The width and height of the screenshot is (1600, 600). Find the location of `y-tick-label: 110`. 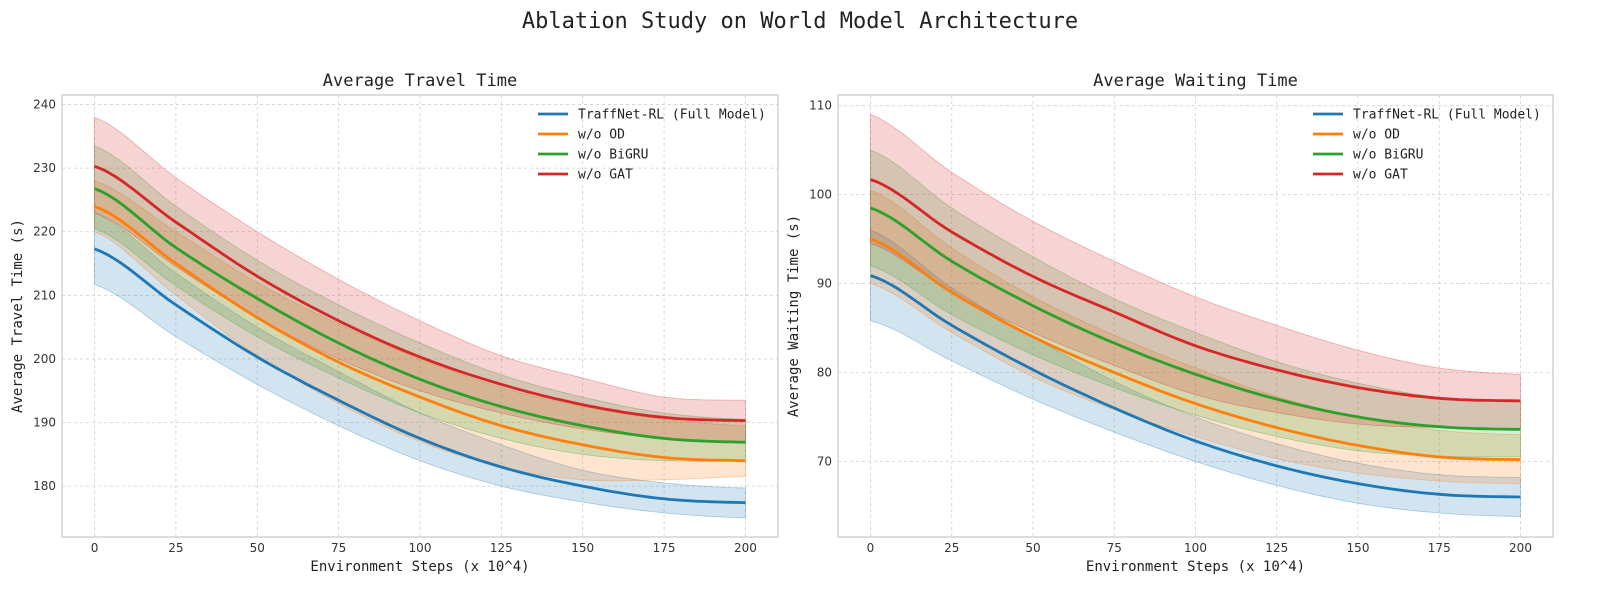

y-tick-label: 110 is located at coordinates (820, 106).